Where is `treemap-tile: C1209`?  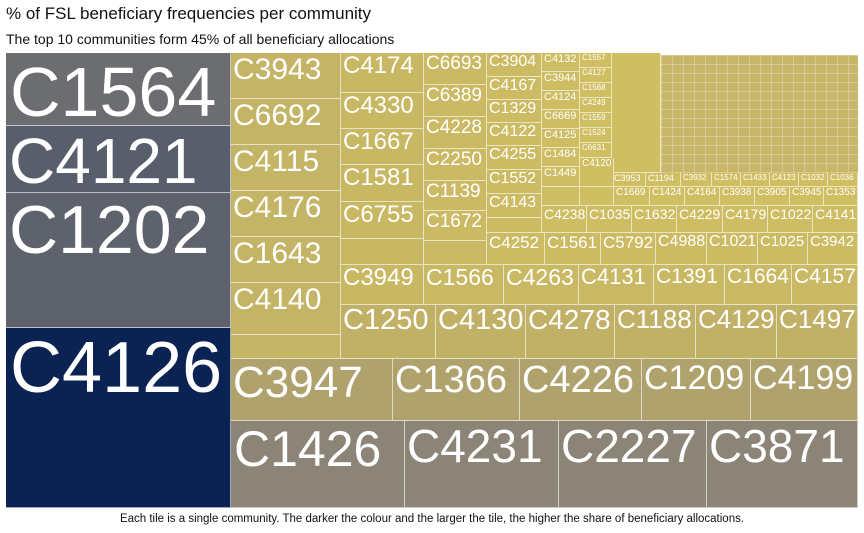
treemap-tile: C1209 is located at coordinates (696, 390).